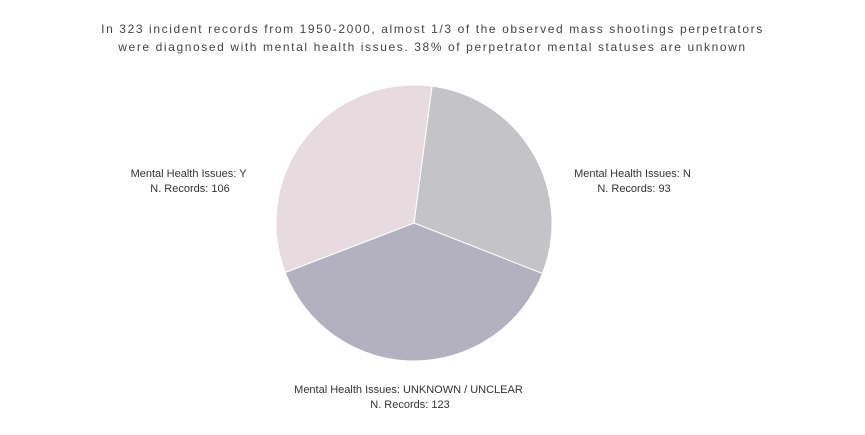 This screenshot has width=865, height=435. Describe the element at coordinates (483, 180) in the screenshot. I see `pie-slice-n` at that location.